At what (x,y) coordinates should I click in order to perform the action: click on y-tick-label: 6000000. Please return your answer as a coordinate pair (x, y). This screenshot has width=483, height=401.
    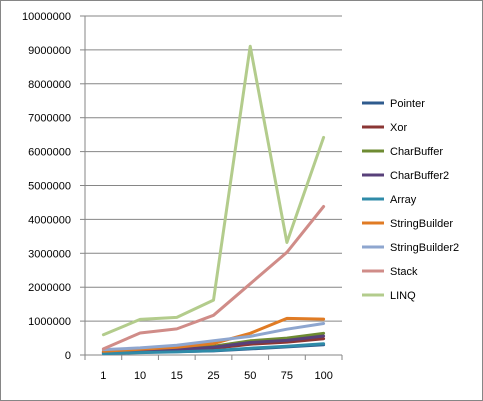
    Looking at the image, I should click on (49, 153).